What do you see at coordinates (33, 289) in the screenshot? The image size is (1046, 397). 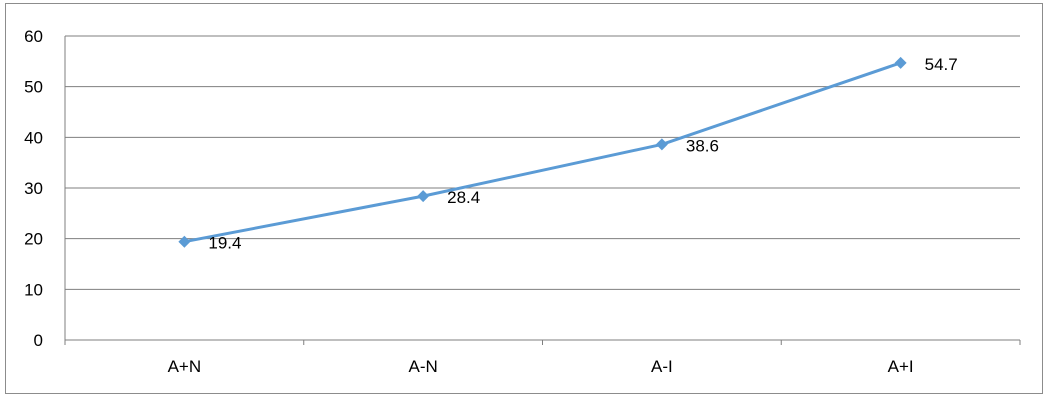 I see `y-tick-label-10: 10` at bounding box center [33, 289].